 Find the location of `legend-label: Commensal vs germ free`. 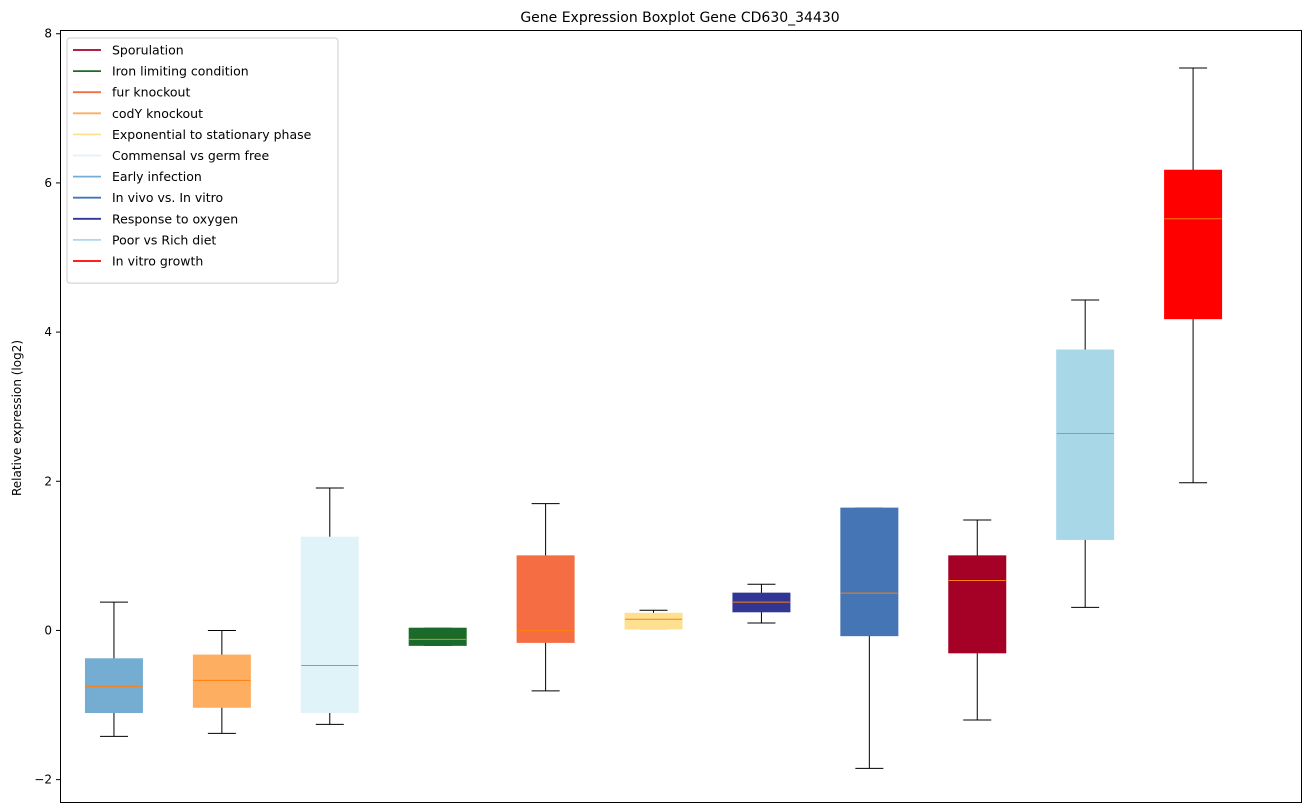

legend-label: Commensal vs germ free is located at coordinates (190, 155).